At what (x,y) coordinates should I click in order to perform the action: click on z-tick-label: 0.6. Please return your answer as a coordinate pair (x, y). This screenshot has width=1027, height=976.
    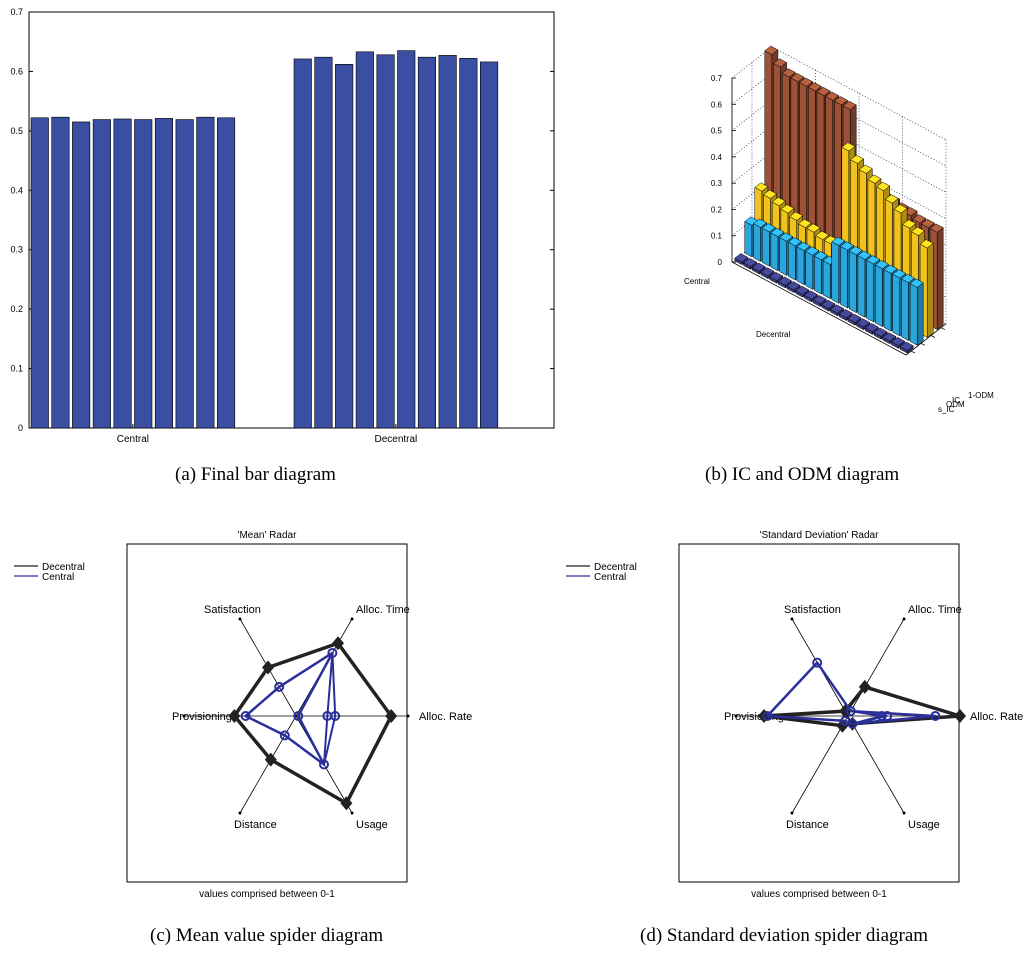
    Looking at the image, I should click on (717, 104).